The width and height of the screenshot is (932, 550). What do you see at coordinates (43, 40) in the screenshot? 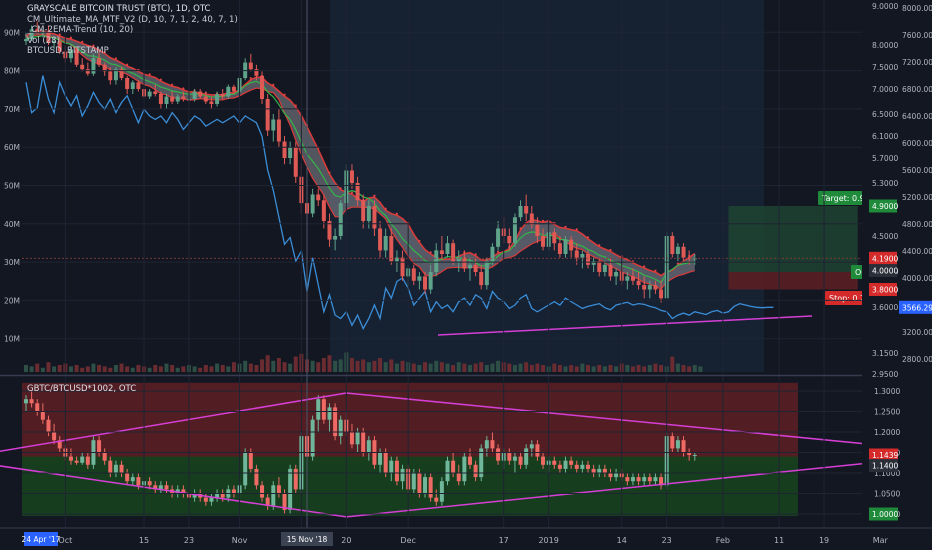
I see `indicator-volume: Vol (28)` at bounding box center [43, 40].